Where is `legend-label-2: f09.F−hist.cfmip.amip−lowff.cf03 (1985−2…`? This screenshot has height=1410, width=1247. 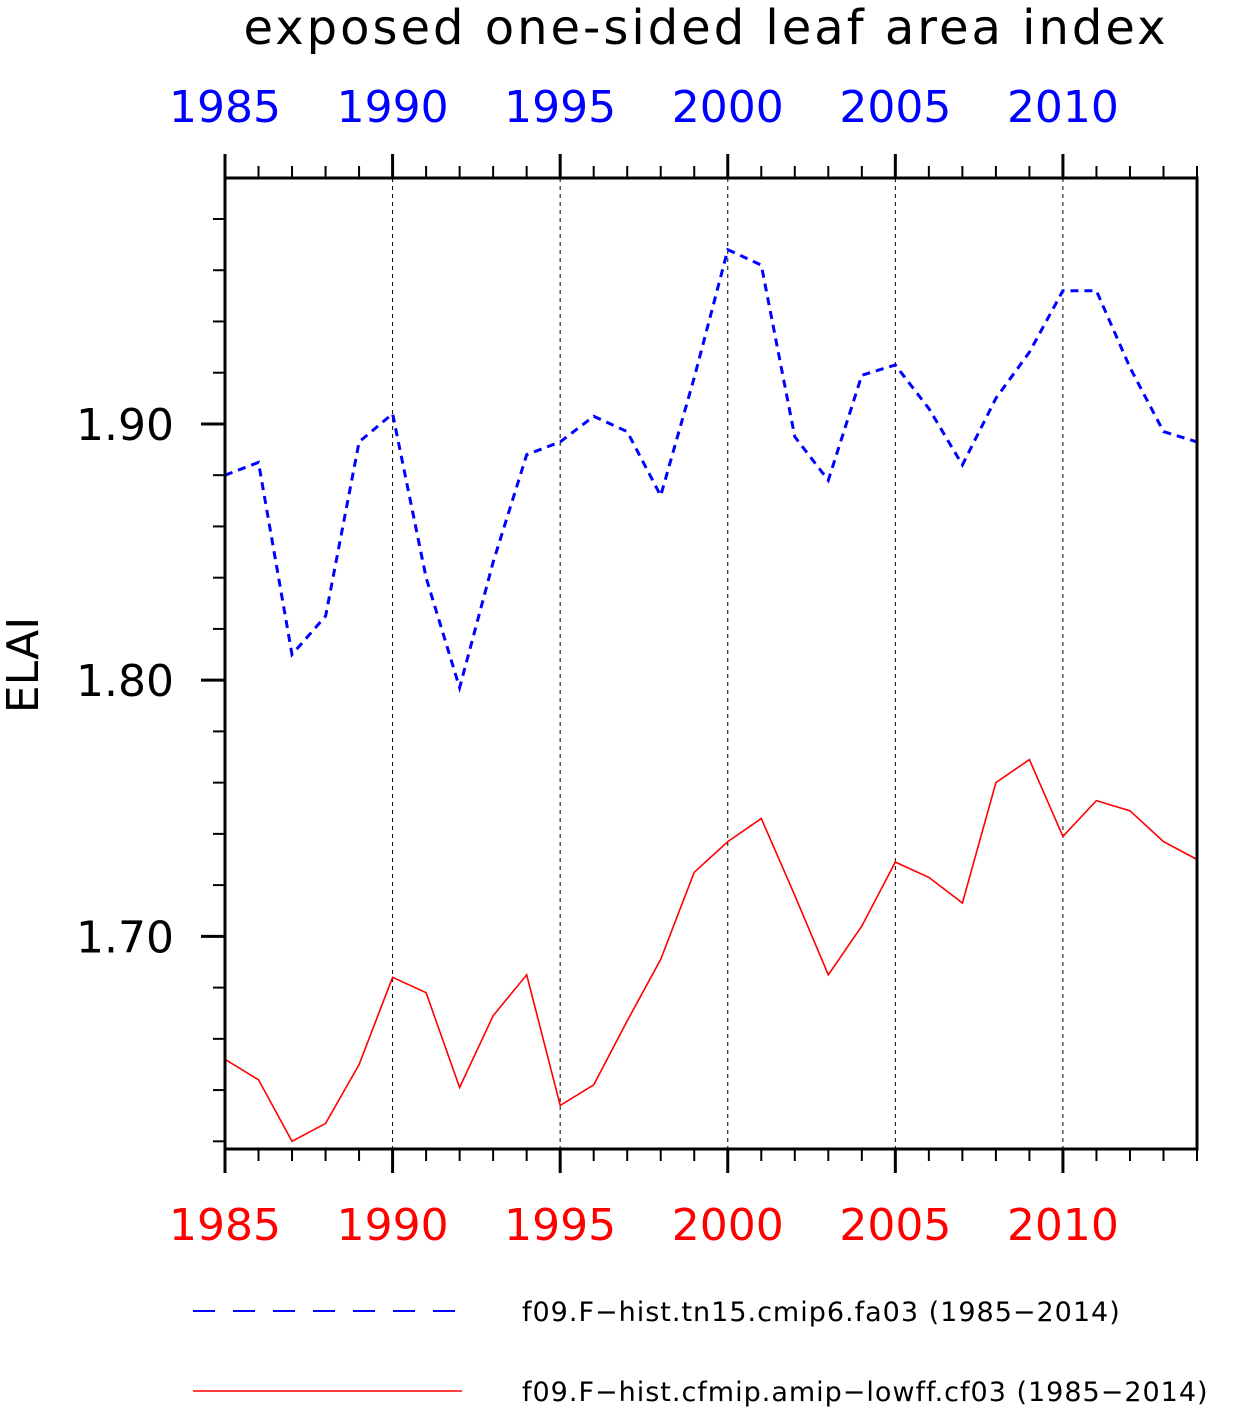 legend-label-2: f09.F−hist.cfmip.amip−lowff.cf03 (1985−2… is located at coordinates (865, 1392).